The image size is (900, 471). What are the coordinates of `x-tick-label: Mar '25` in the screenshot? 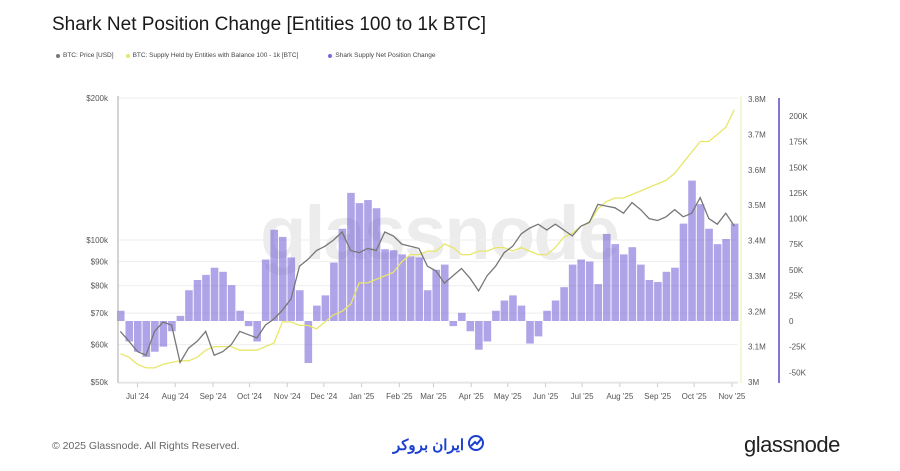 It's located at (433, 396).